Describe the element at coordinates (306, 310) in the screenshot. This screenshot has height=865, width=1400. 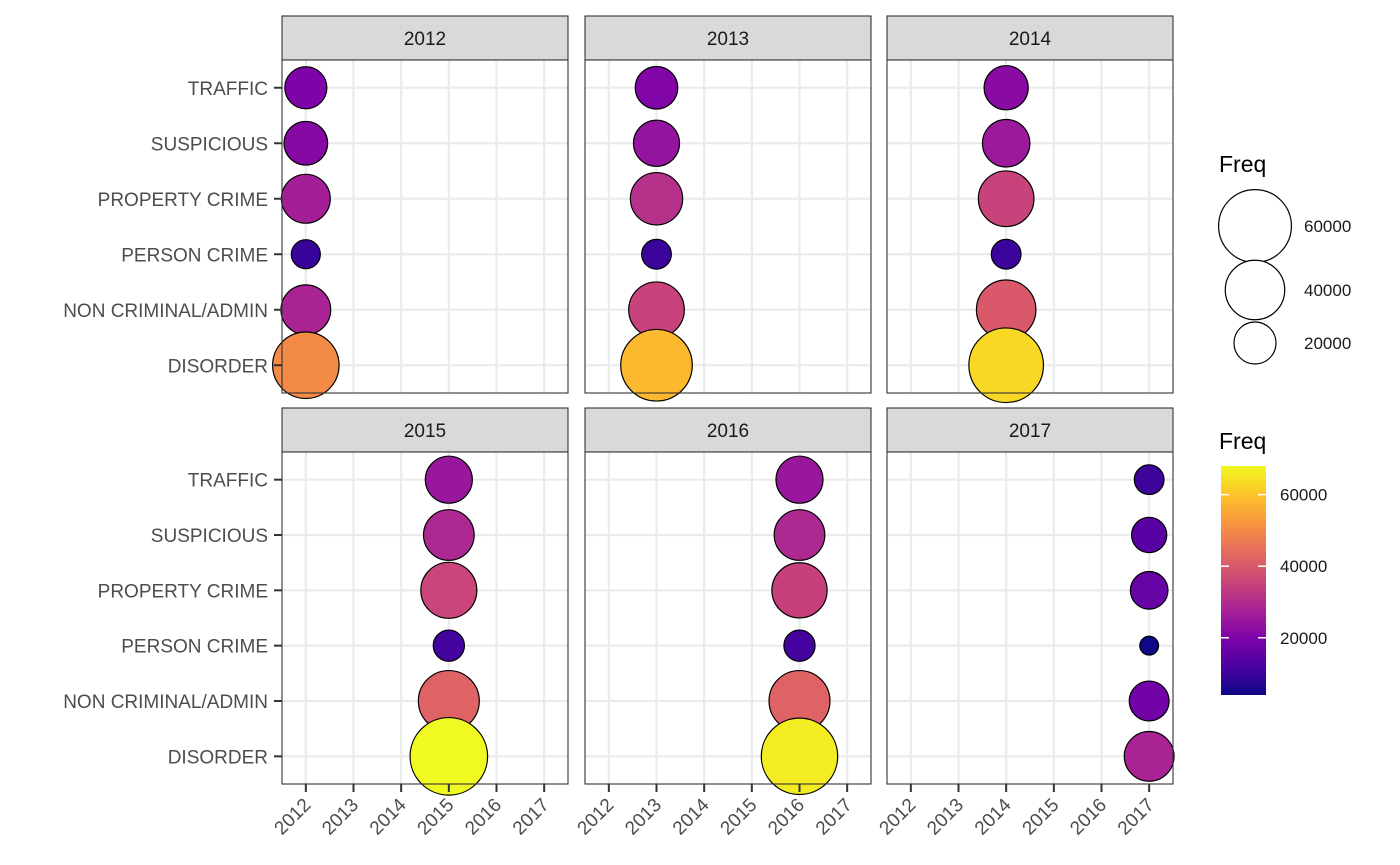
I see `bubble-2012-non-criminal-admin` at that location.